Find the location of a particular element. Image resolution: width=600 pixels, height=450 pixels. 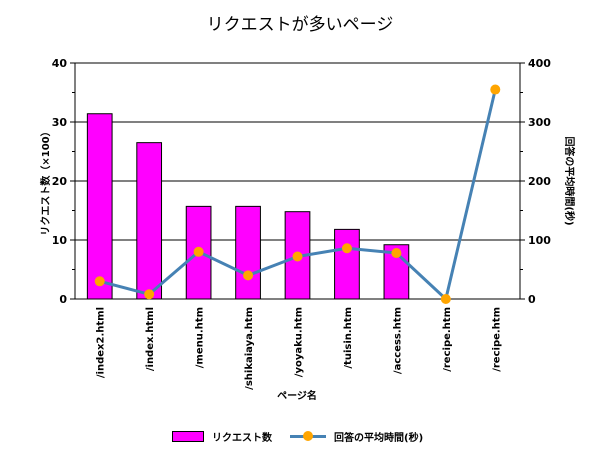

left-tick-label: 40 is located at coordinates (60, 63).